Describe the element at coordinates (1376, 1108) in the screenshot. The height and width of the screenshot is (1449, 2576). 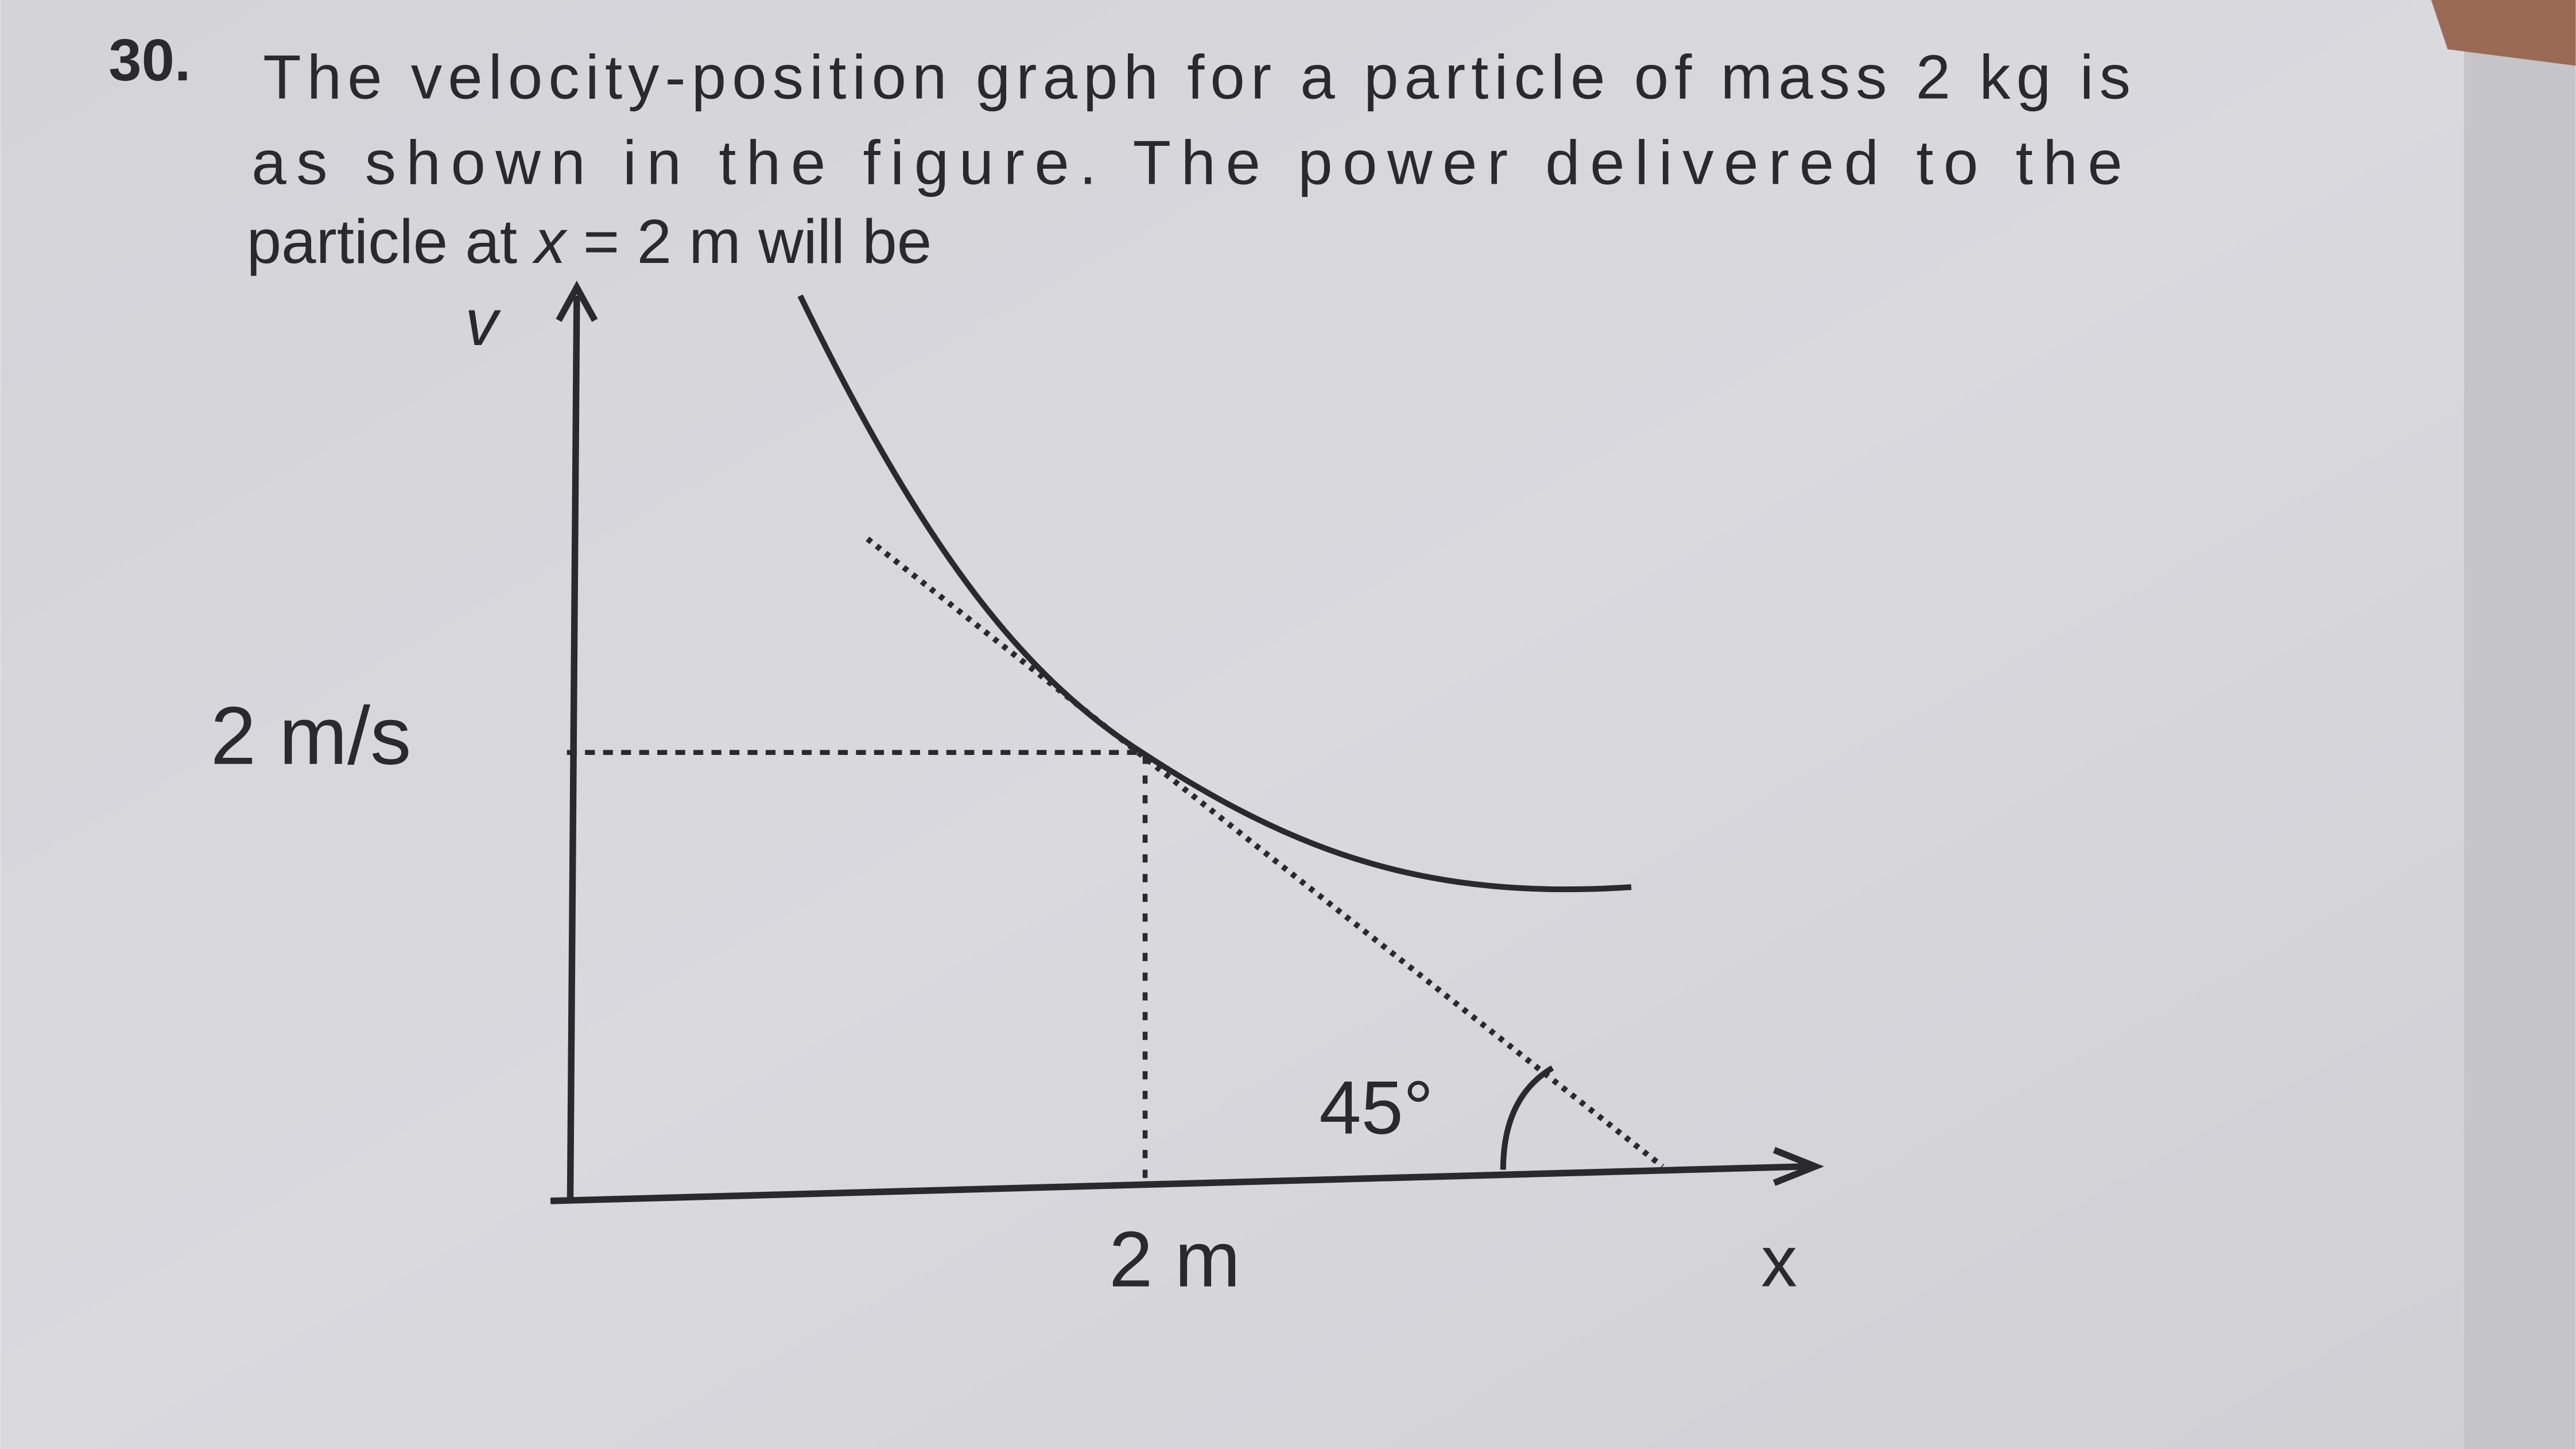
I see `angle-label: 45°` at that location.